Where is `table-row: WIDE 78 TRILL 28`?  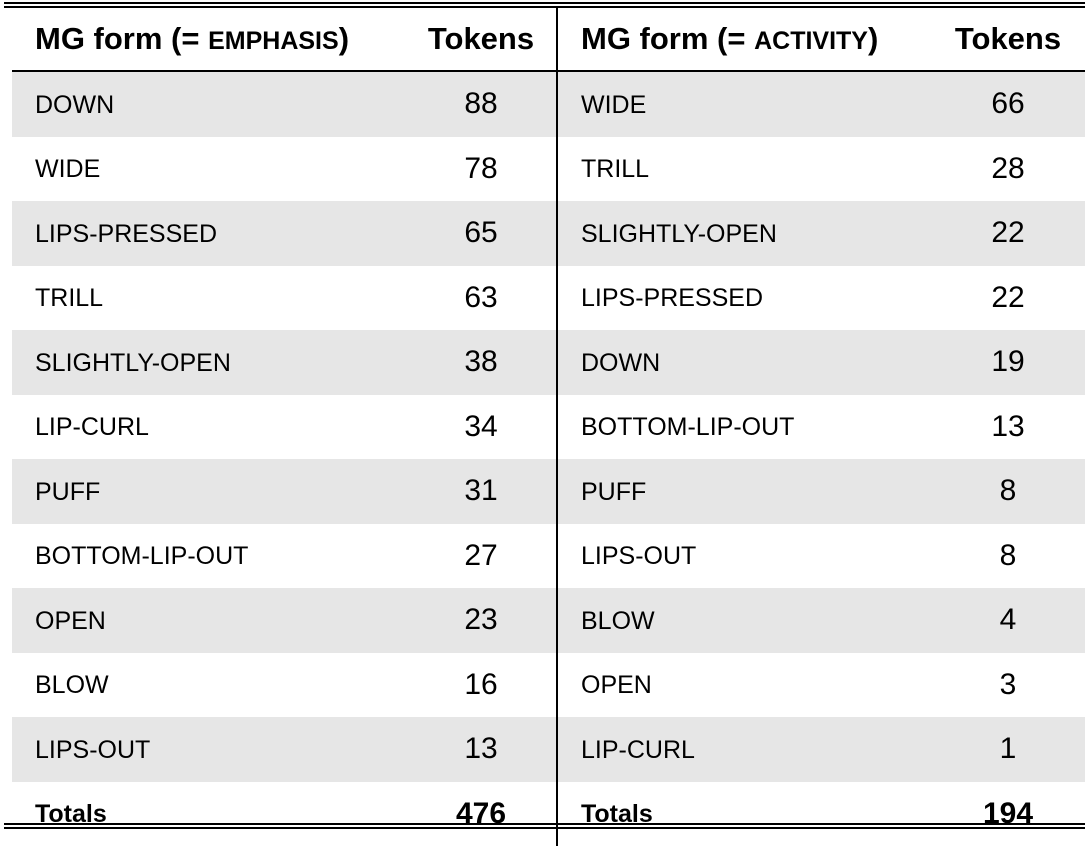 table-row: WIDE 78 TRILL 28 is located at coordinates (548, 168).